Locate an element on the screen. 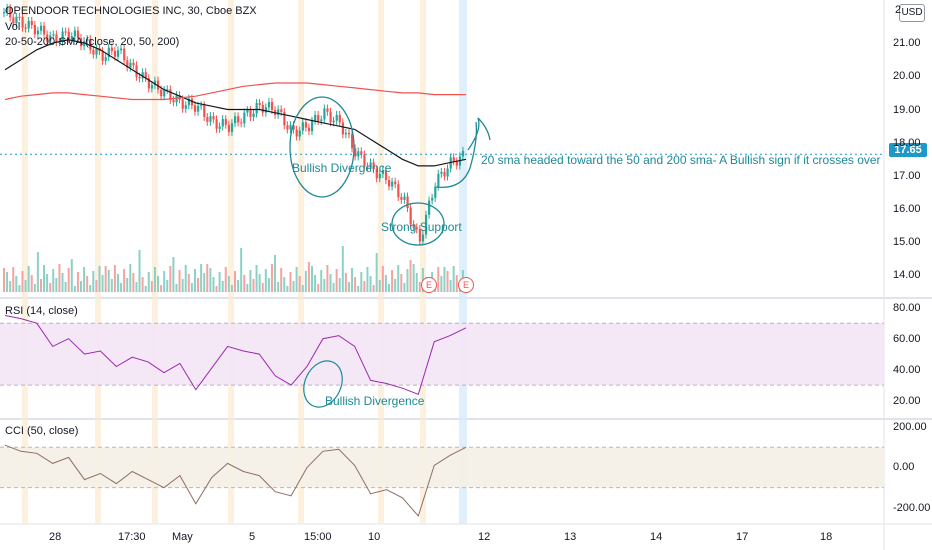  earnings-marker-1: E is located at coordinates (429, 285).